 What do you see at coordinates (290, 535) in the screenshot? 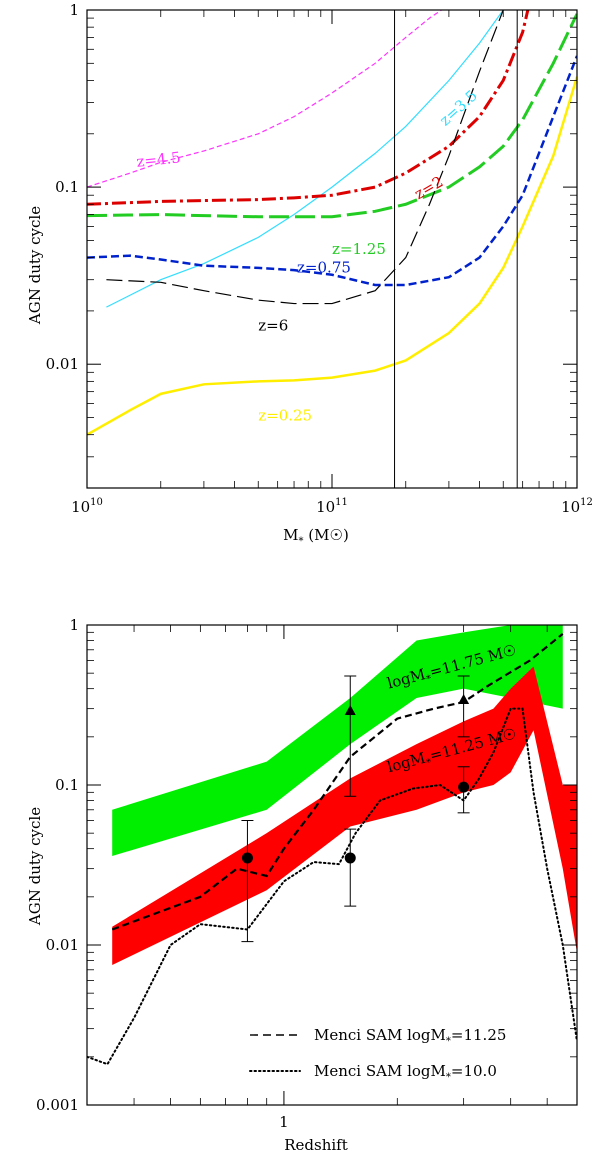
I see `top-x-label-main: M` at bounding box center [290, 535].